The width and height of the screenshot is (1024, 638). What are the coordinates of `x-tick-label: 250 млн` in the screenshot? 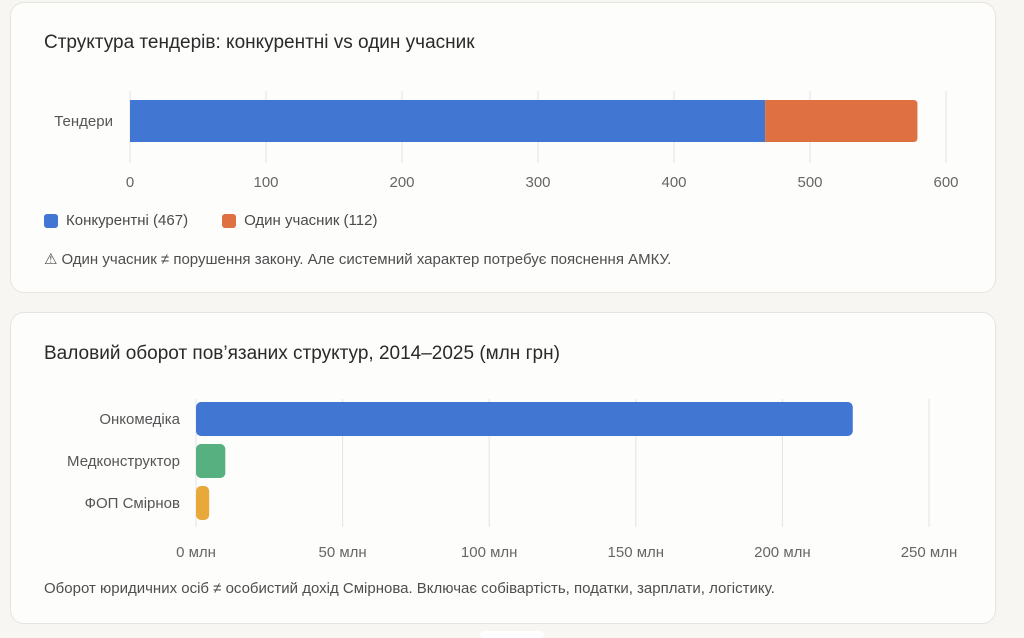 It's located at (929, 552).